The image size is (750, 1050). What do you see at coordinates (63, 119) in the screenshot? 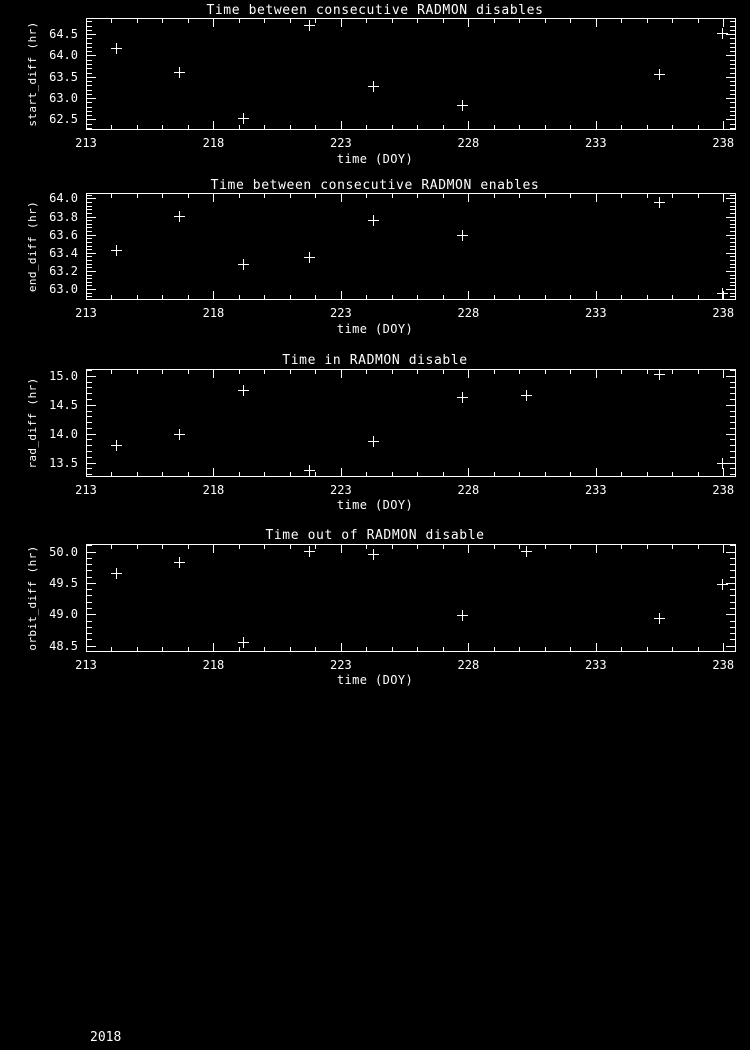
I see `y-tick-label: 62.5` at bounding box center [63, 119].